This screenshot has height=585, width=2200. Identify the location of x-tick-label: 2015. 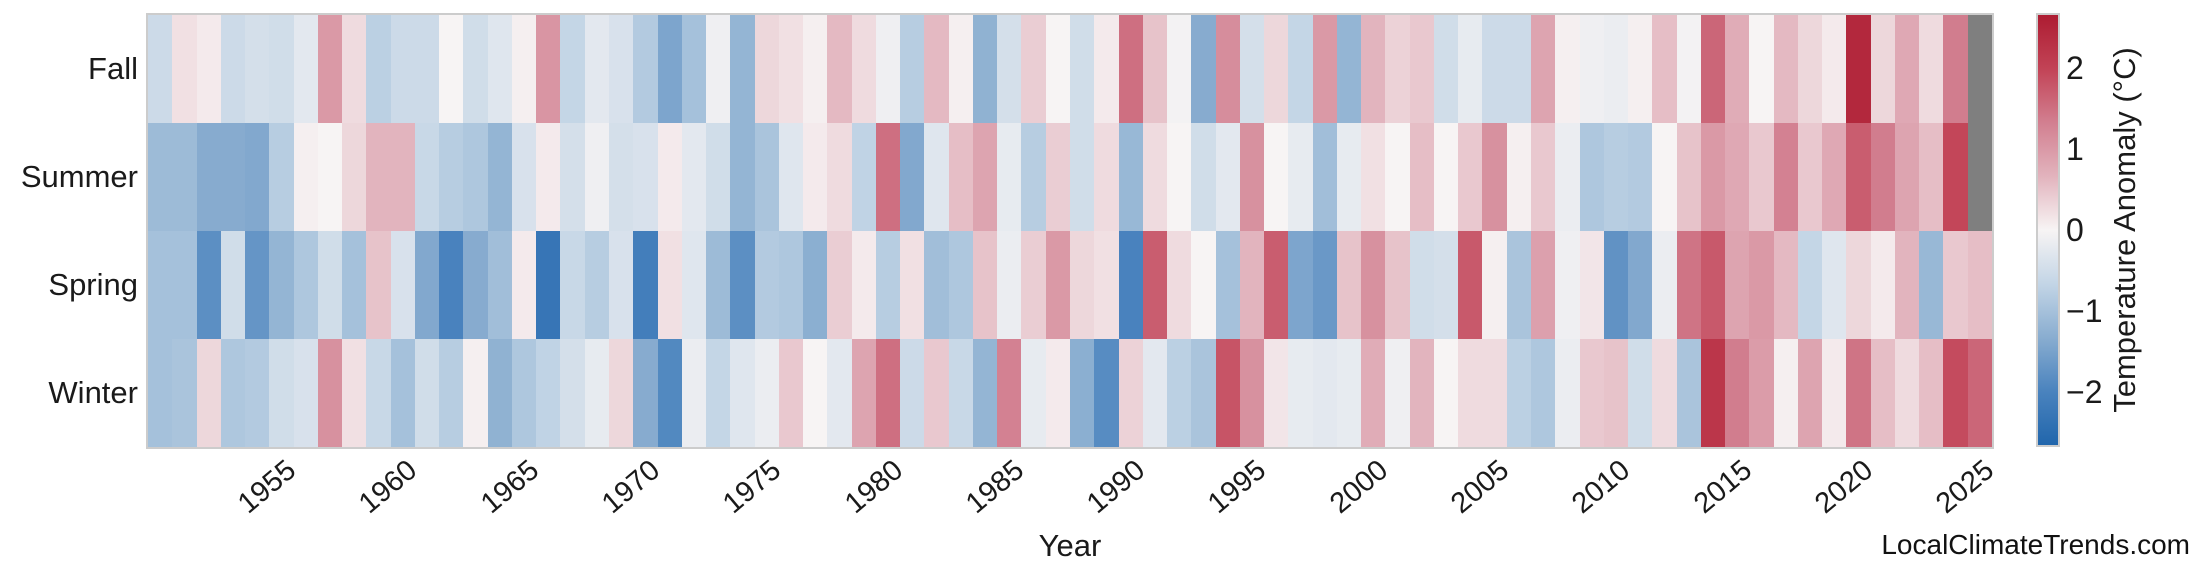
(1722, 487).